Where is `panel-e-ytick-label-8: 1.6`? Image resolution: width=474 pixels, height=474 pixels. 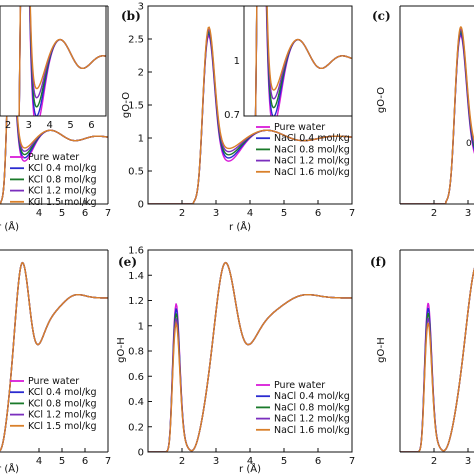 panel-e-ytick-label-8: 1.6 is located at coordinates (136, 251).